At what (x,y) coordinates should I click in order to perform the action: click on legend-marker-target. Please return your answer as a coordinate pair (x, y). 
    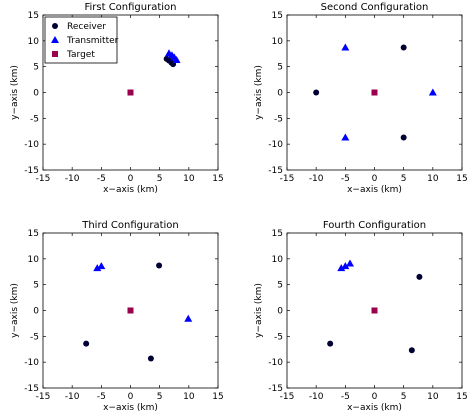
    Looking at the image, I should click on (55, 54).